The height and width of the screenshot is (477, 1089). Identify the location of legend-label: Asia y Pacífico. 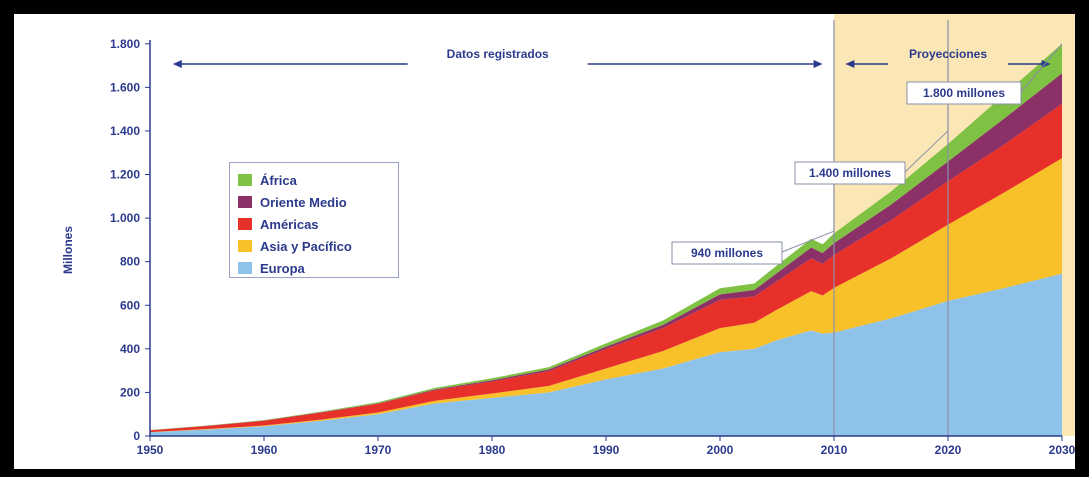
(306, 246).